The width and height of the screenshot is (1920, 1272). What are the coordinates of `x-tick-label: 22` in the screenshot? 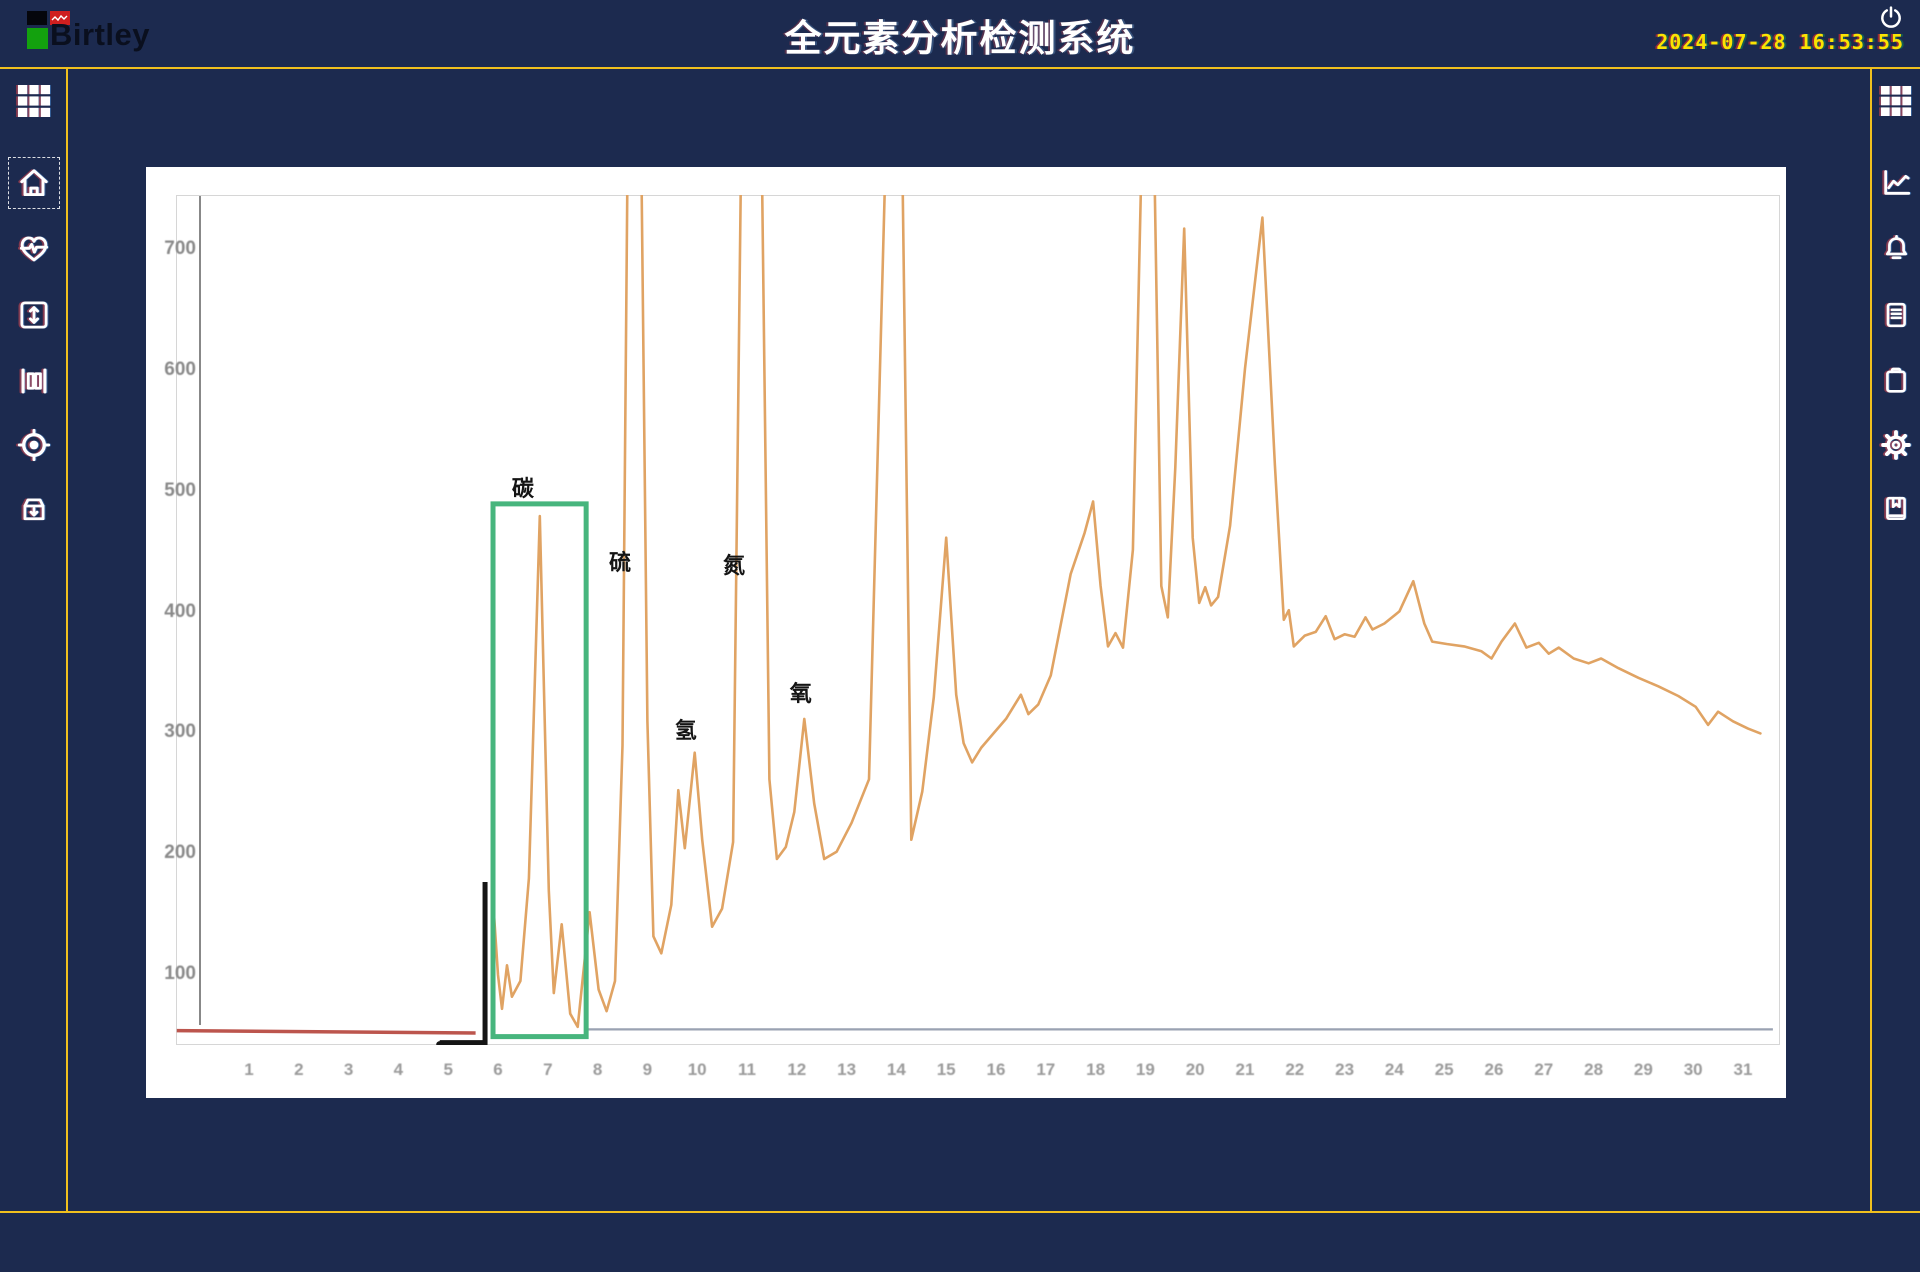 It's located at (1295, 1069).